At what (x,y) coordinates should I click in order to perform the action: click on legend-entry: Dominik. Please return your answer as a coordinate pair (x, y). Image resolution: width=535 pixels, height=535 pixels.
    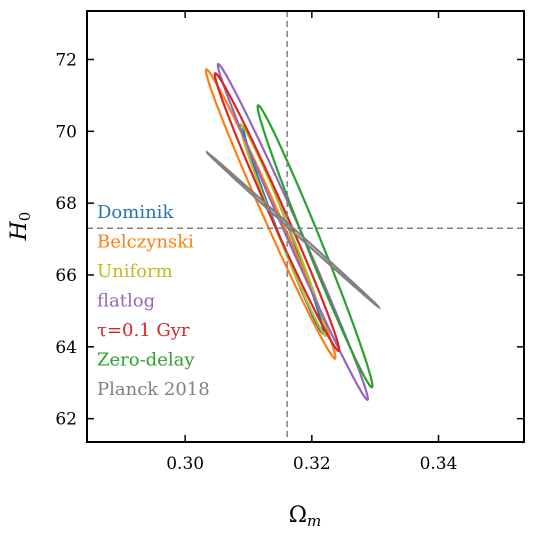
    Looking at the image, I should click on (135, 212).